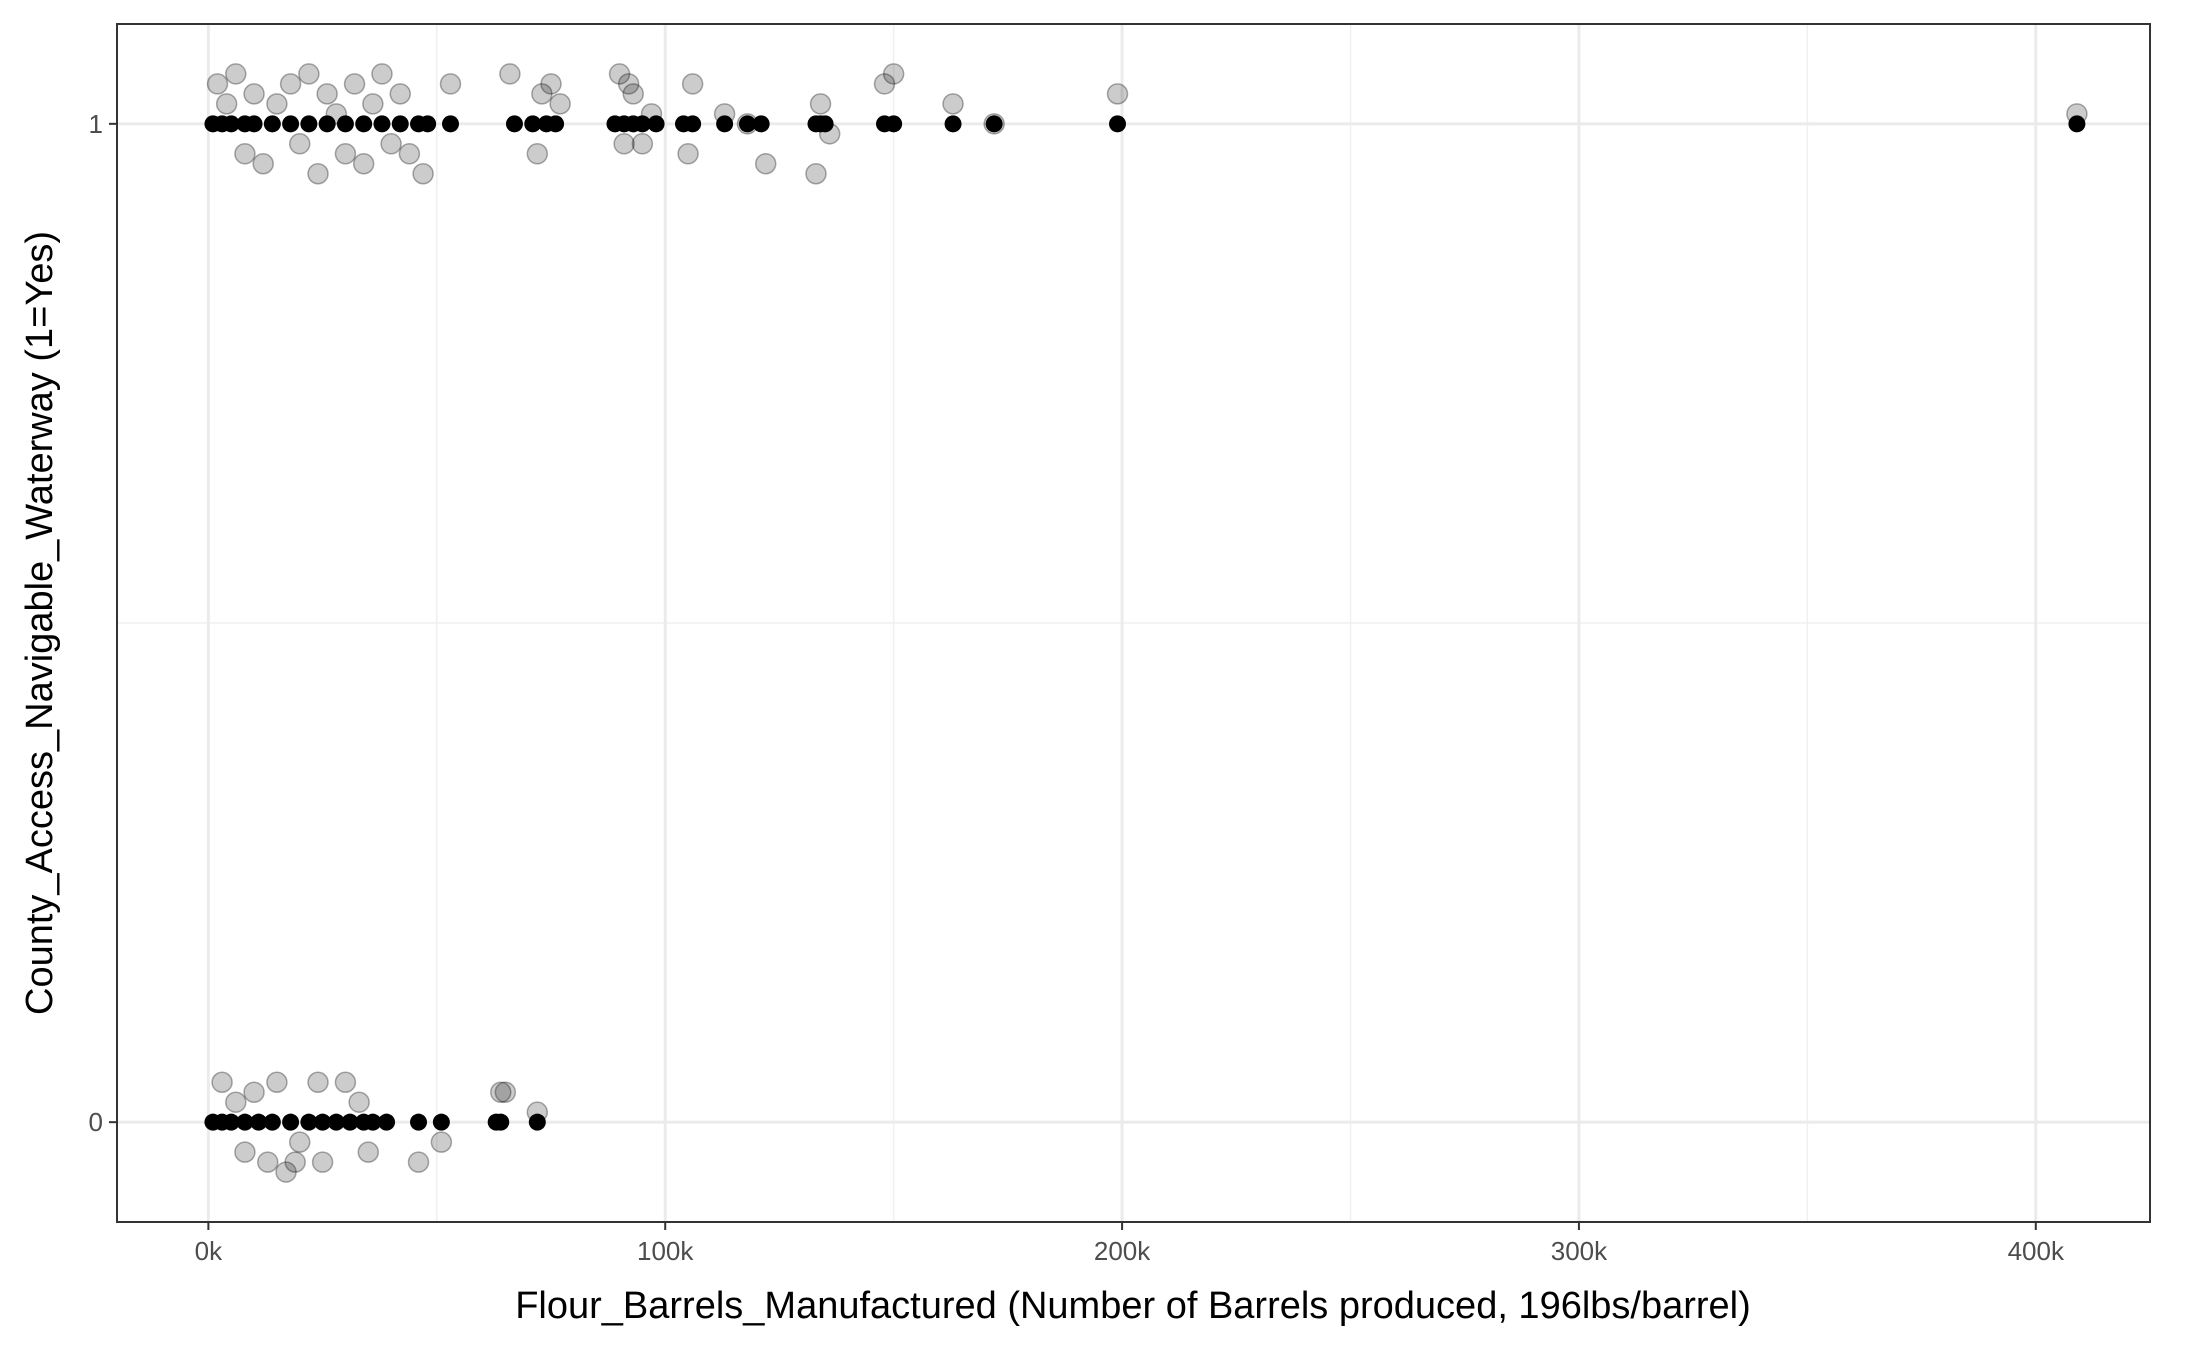 The image size is (2187, 1350). I want to click on y-tick-label: 1, so click(96, 124).